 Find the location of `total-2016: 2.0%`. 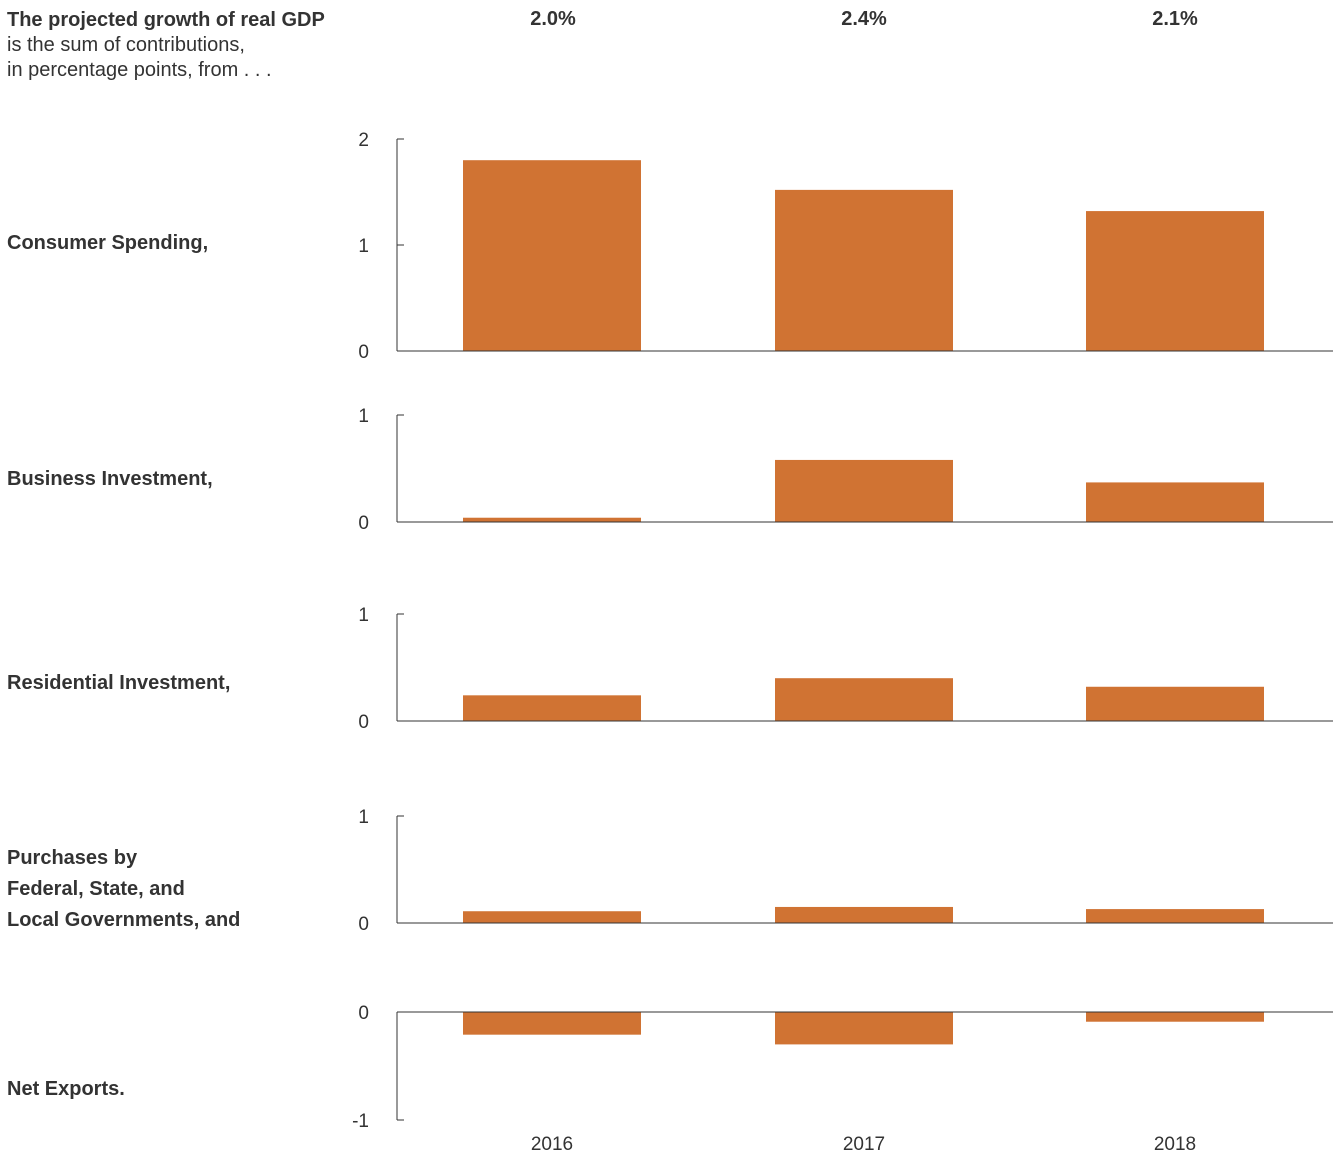

total-2016: 2.0% is located at coordinates (553, 19).